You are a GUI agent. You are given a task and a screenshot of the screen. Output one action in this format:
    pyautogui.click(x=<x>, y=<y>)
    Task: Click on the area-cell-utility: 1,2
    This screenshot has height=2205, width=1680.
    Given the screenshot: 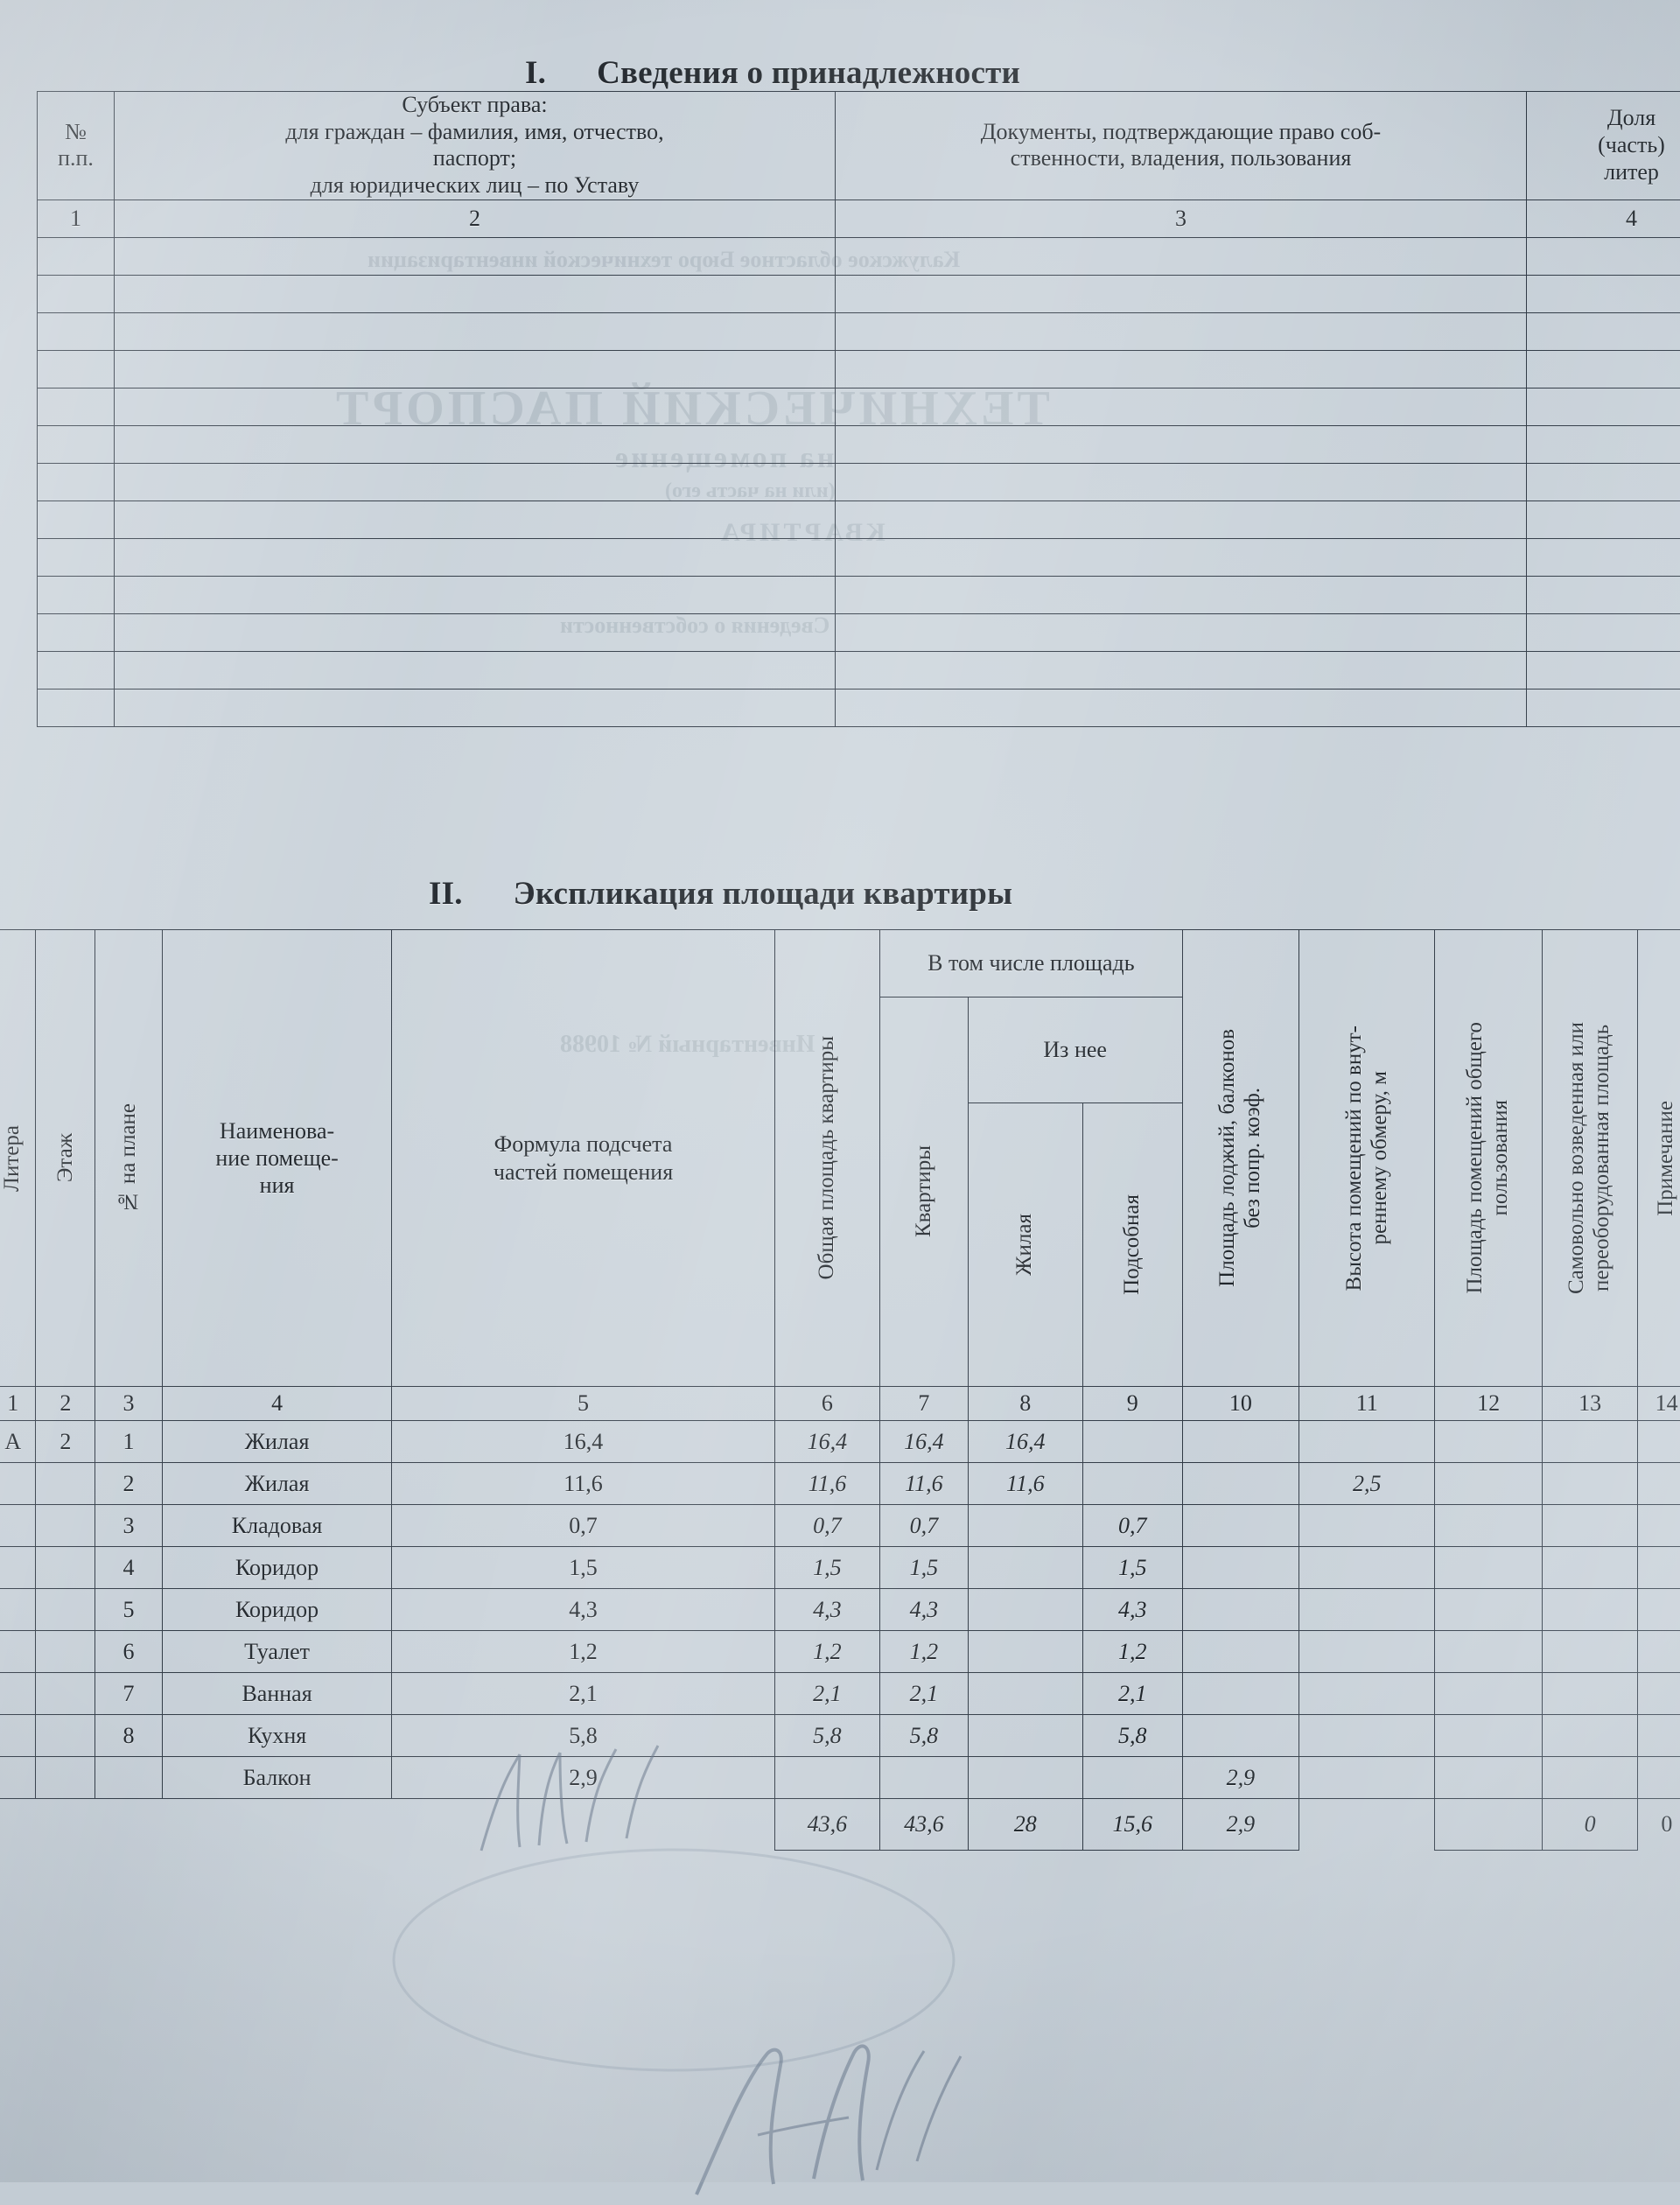 What is the action you would take?
    pyautogui.click(x=1132, y=1652)
    